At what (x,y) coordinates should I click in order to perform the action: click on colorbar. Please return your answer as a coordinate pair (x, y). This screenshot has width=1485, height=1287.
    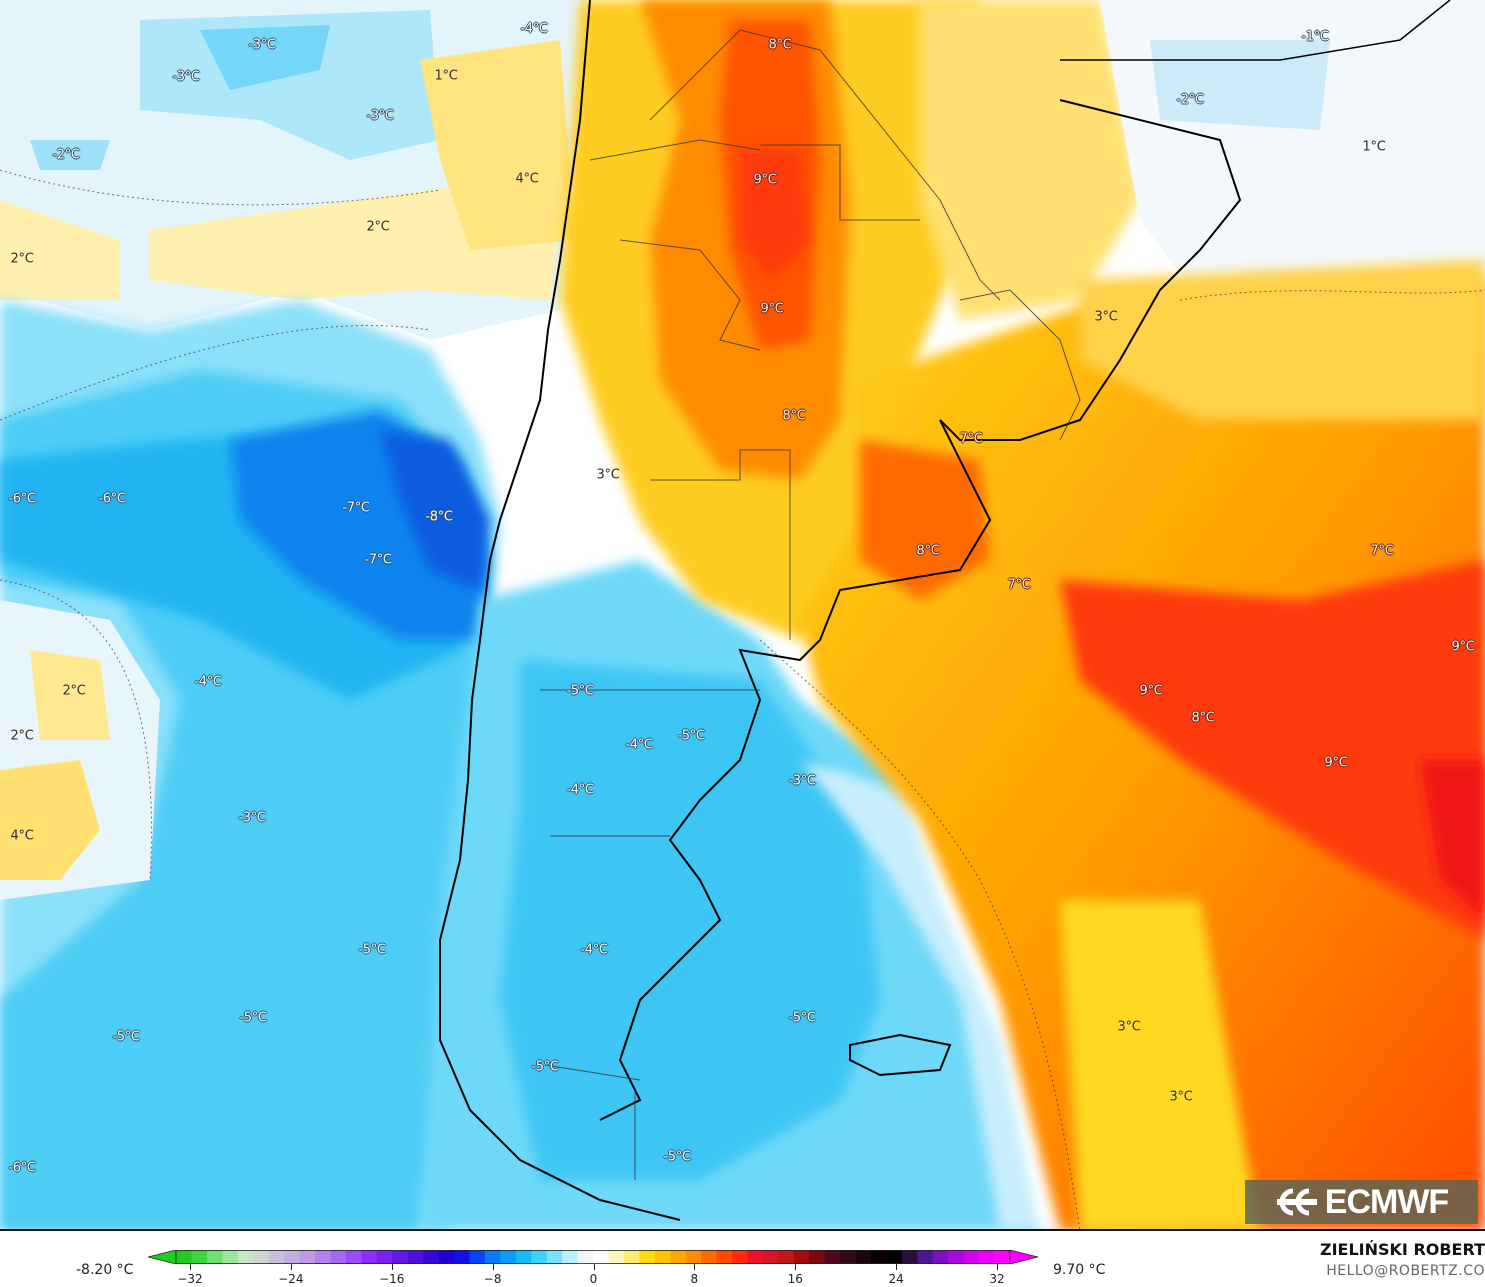
    Looking at the image, I should click on (593, 1257).